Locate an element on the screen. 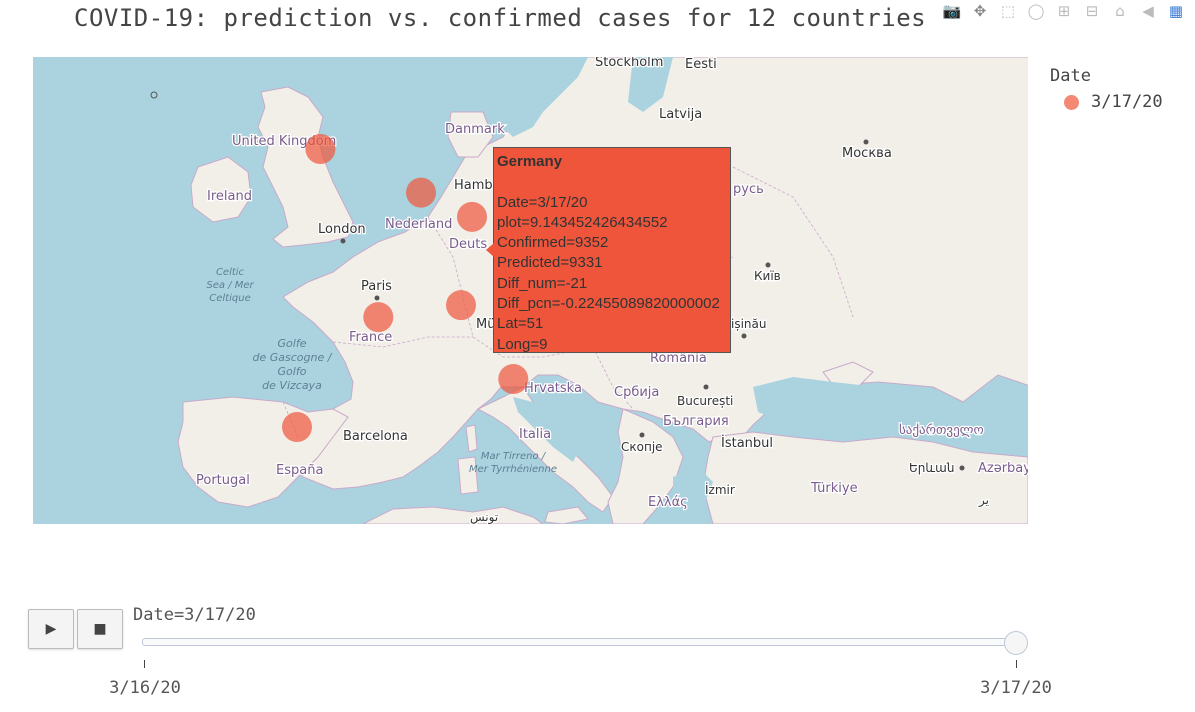  map-marker-germany is located at coordinates (472, 216).